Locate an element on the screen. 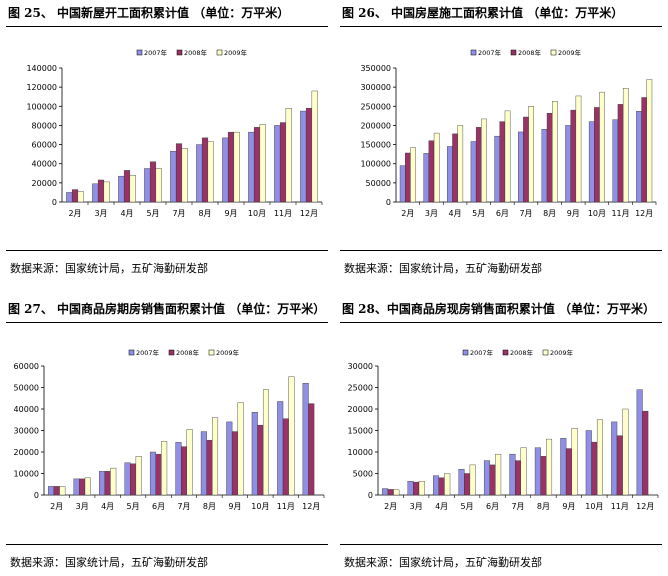 The width and height of the screenshot is (668, 576). chart-title: 图 26、 中国房屋施工面积累计值 （单位：万平米） is located at coordinates (483, 13).